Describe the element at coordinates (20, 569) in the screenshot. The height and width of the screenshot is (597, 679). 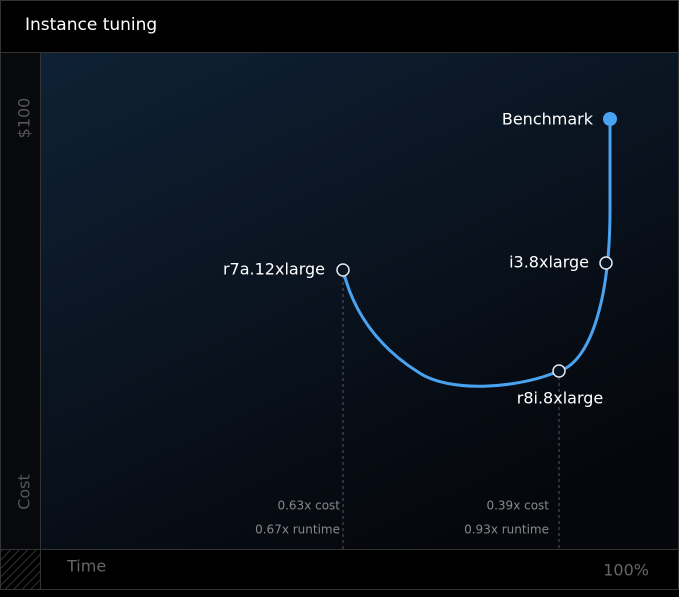
I see `corner-hatch` at that location.